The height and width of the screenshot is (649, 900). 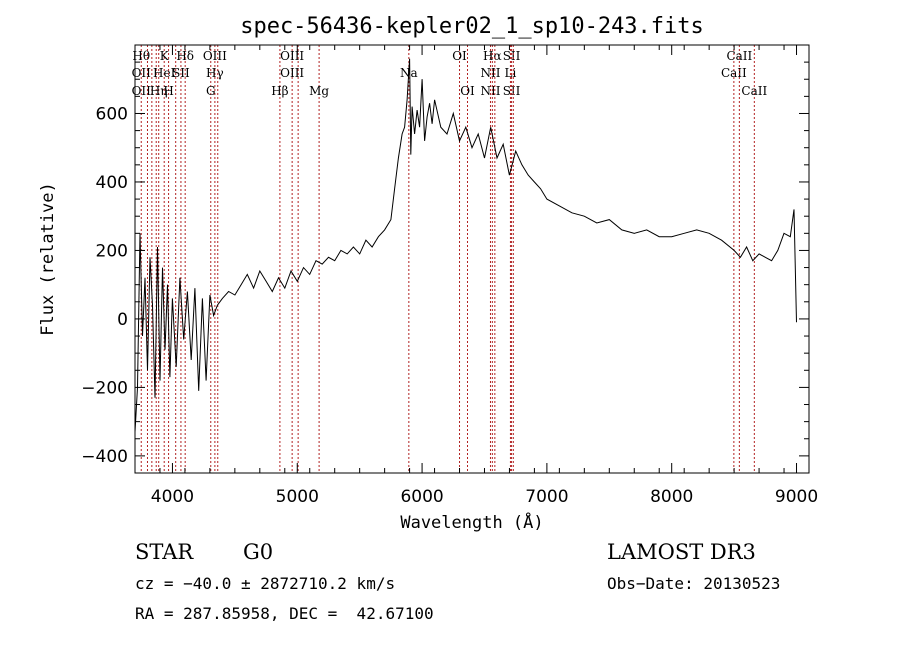 What do you see at coordinates (168, 91) in the screenshot?
I see `marker-label: H` at bounding box center [168, 91].